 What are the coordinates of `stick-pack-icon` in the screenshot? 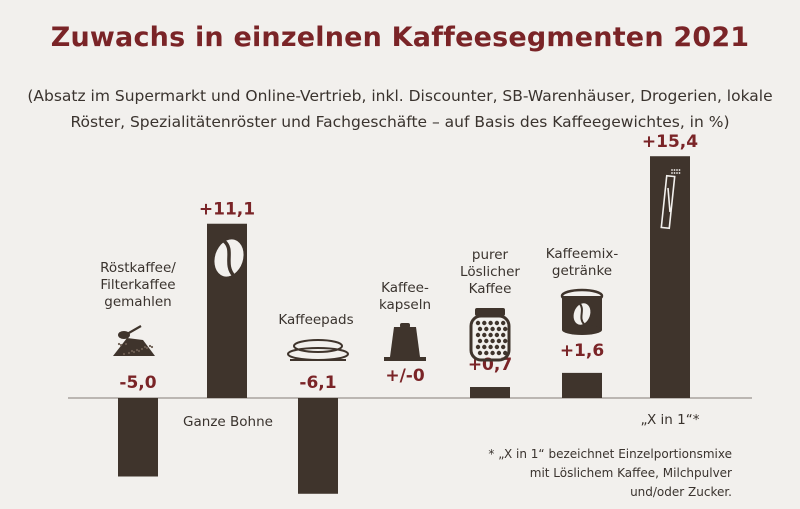 It's located at (670, 199).